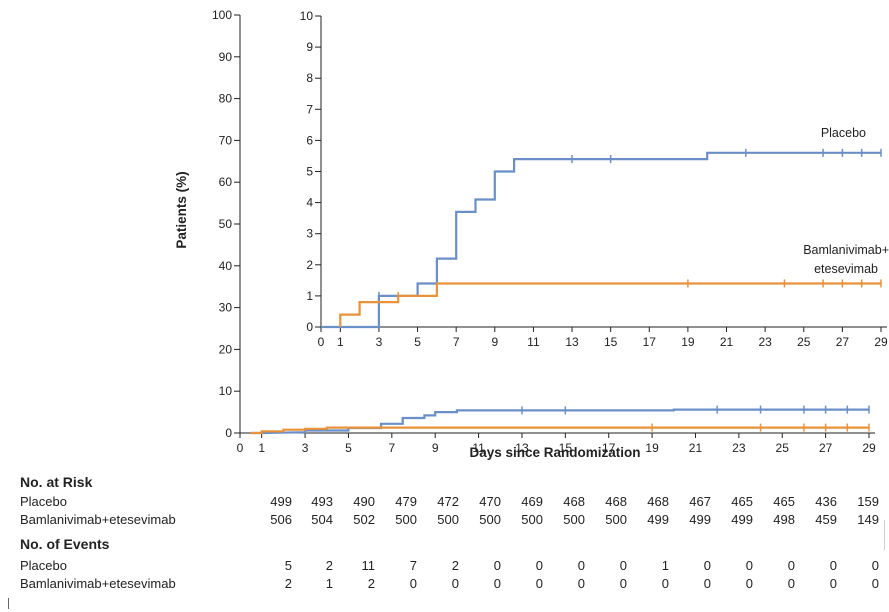  I want to click on main-x-tick-label-15: 15, so click(566, 448).